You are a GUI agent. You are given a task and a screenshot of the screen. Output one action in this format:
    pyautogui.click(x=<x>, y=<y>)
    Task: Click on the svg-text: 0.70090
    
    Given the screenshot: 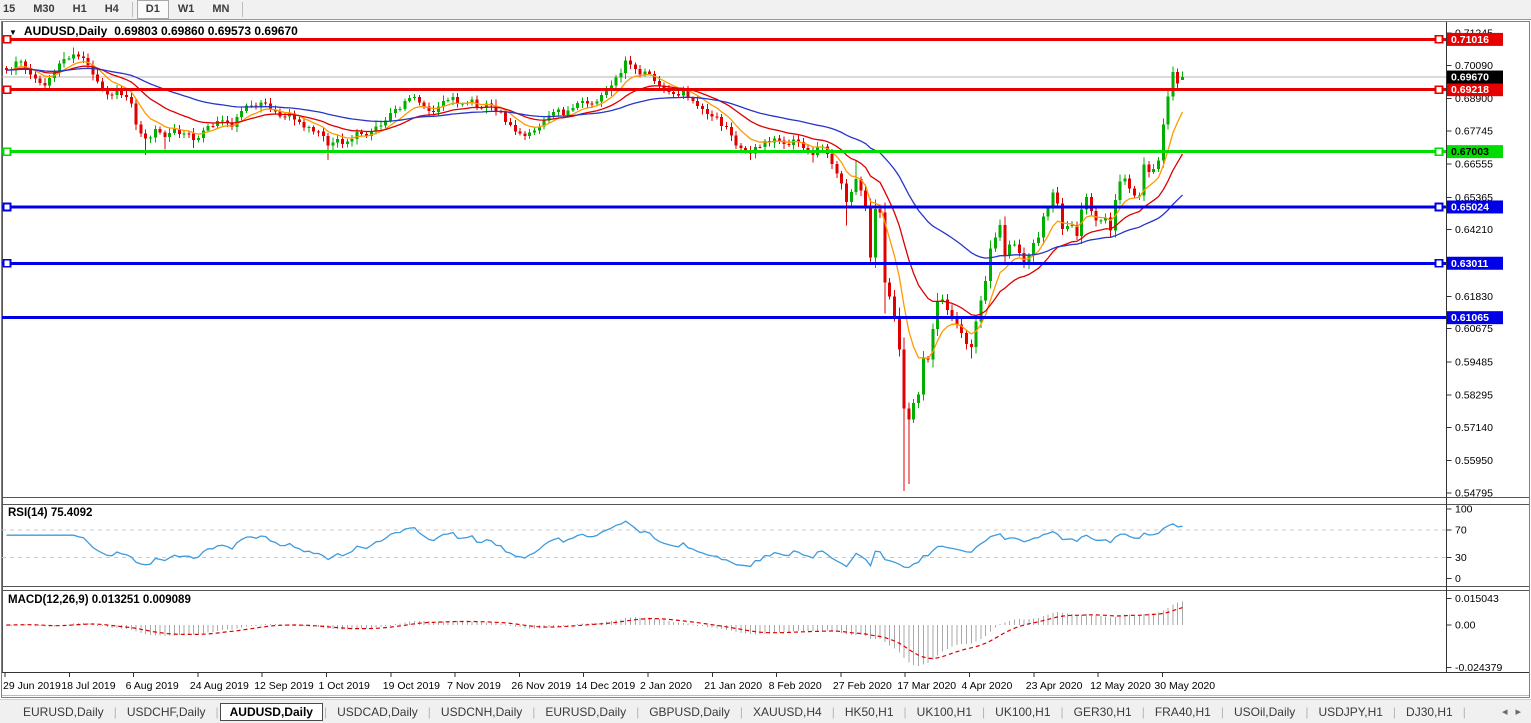 What is the action you would take?
    pyautogui.click(x=1474, y=66)
    